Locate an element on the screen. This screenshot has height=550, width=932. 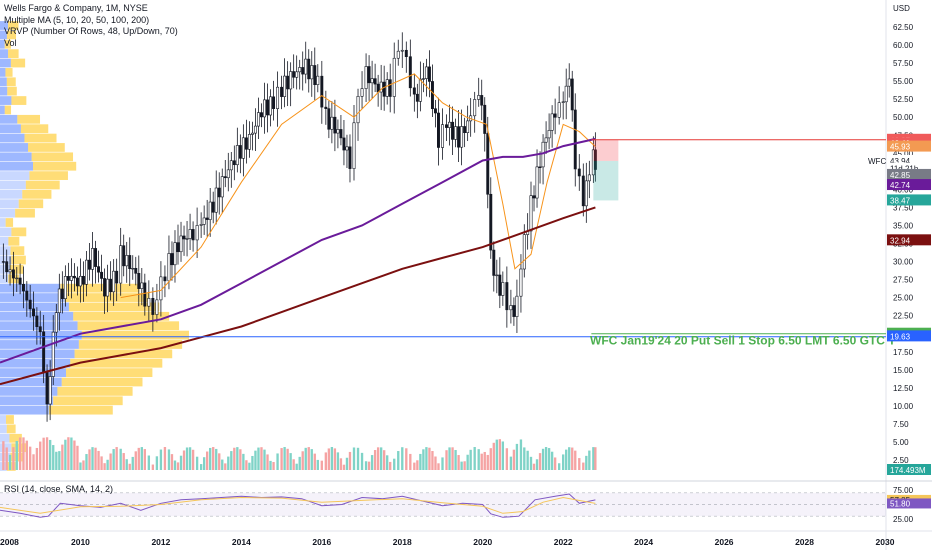
y-tick-label: 17.50 is located at coordinates (903, 352).